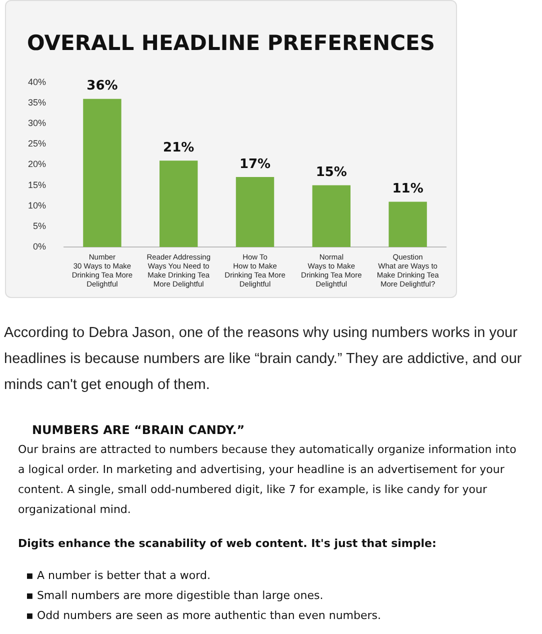  What do you see at coordinates (37, 102) in the screenshot?
I see `y-tick-label: 35%` at bounding box center [37, 102].